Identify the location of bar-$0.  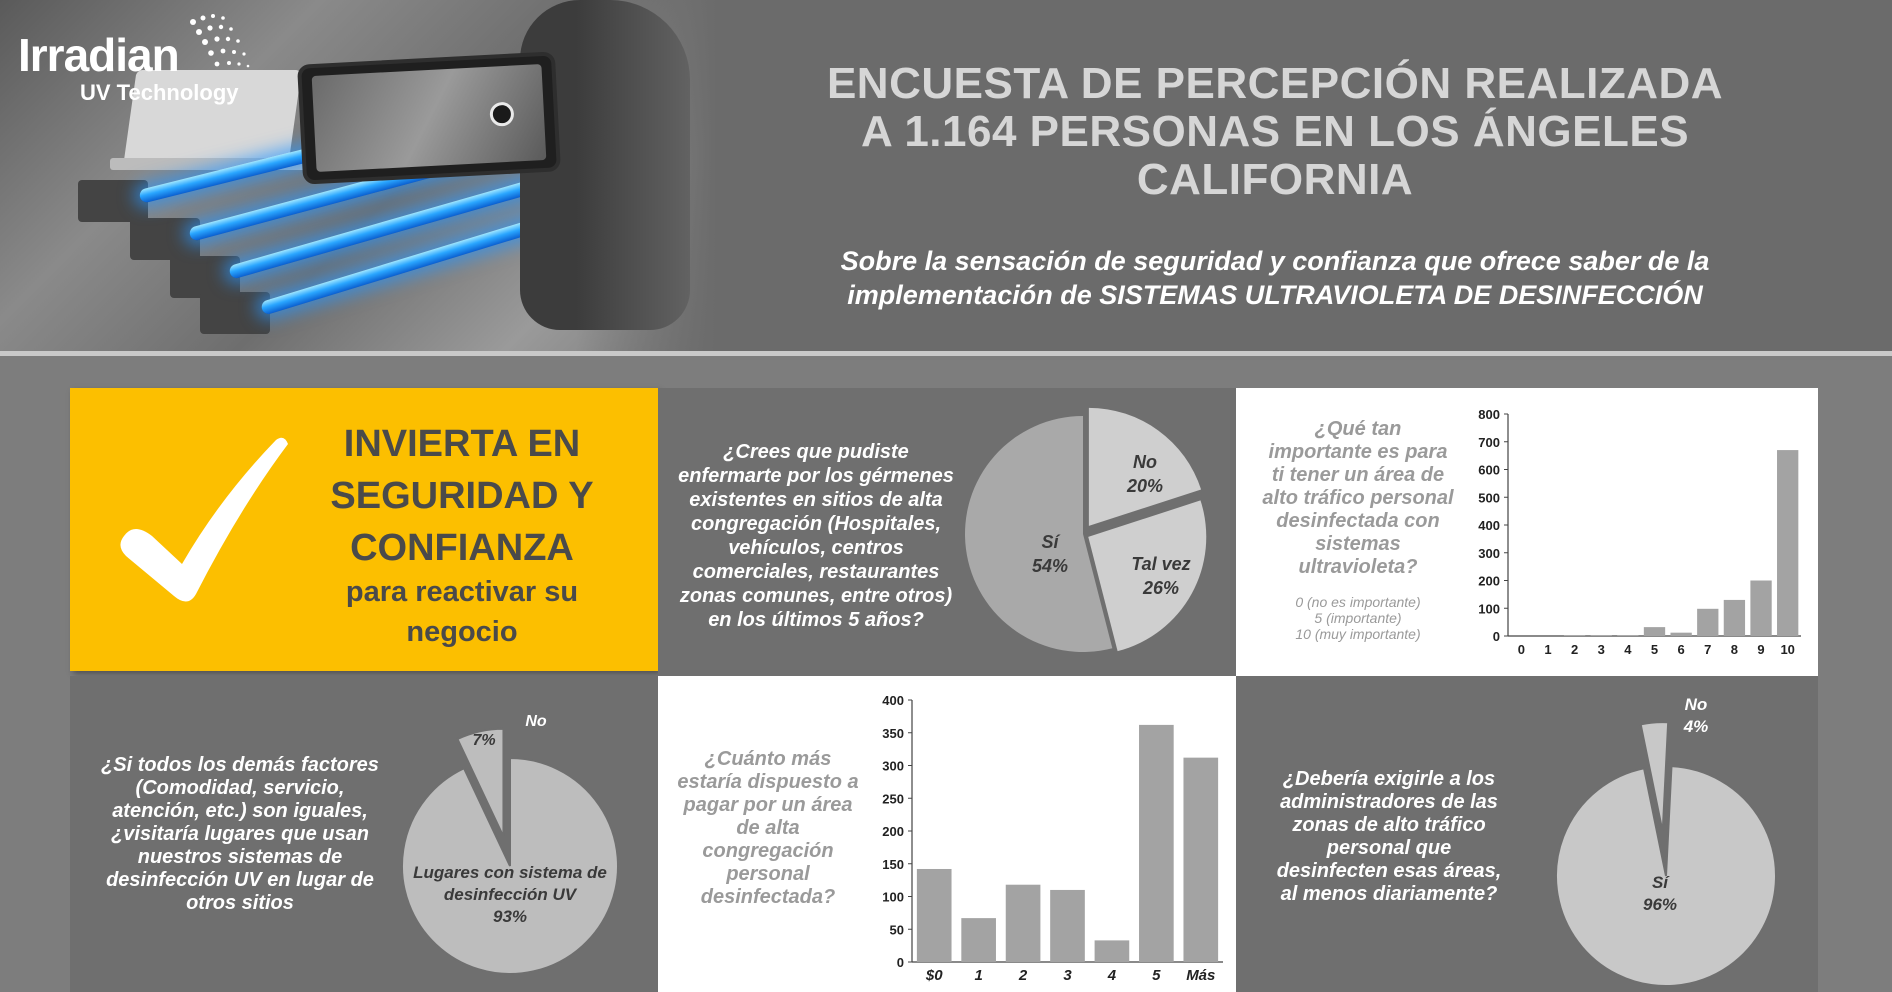
(934, 915).